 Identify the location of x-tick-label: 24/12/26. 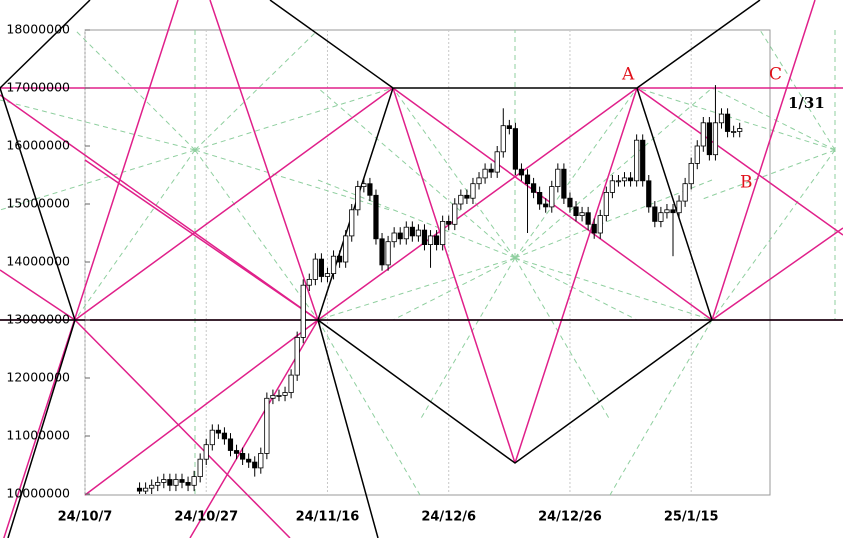
(570, 517).